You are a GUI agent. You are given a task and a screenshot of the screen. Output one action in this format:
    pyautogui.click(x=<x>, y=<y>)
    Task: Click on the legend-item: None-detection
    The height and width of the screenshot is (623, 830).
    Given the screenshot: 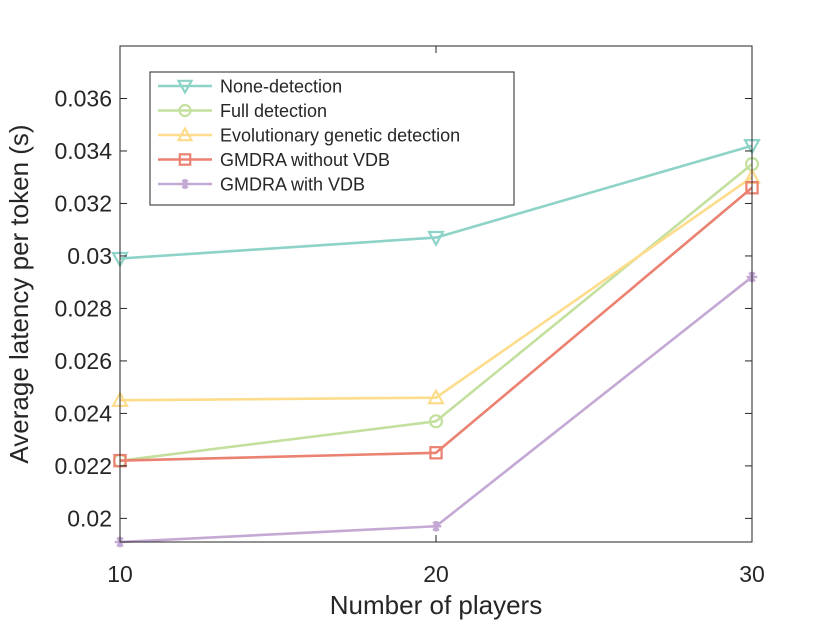 What is the action you would take?
    pyautogui.click(x=250, y=87)
    